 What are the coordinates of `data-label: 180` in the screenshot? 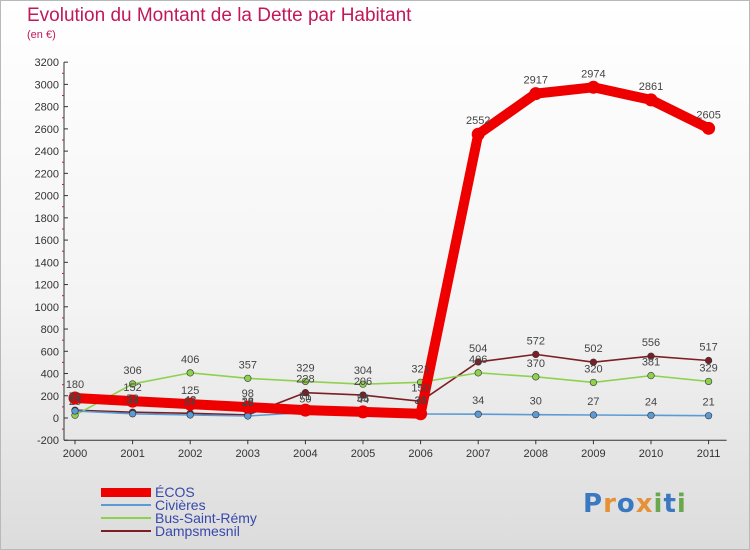 It's located at (75, 385).